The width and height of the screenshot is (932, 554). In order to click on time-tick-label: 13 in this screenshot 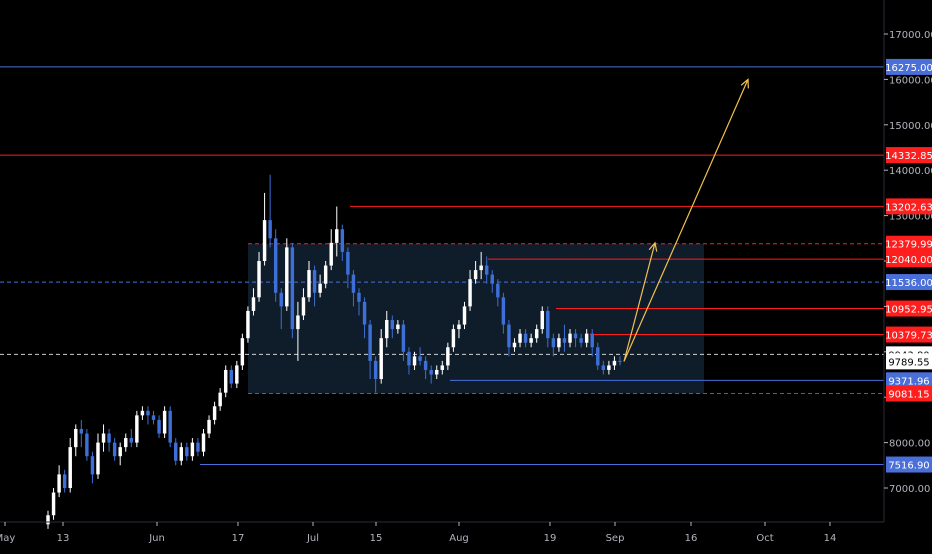, I will do `click(63, 538)`.